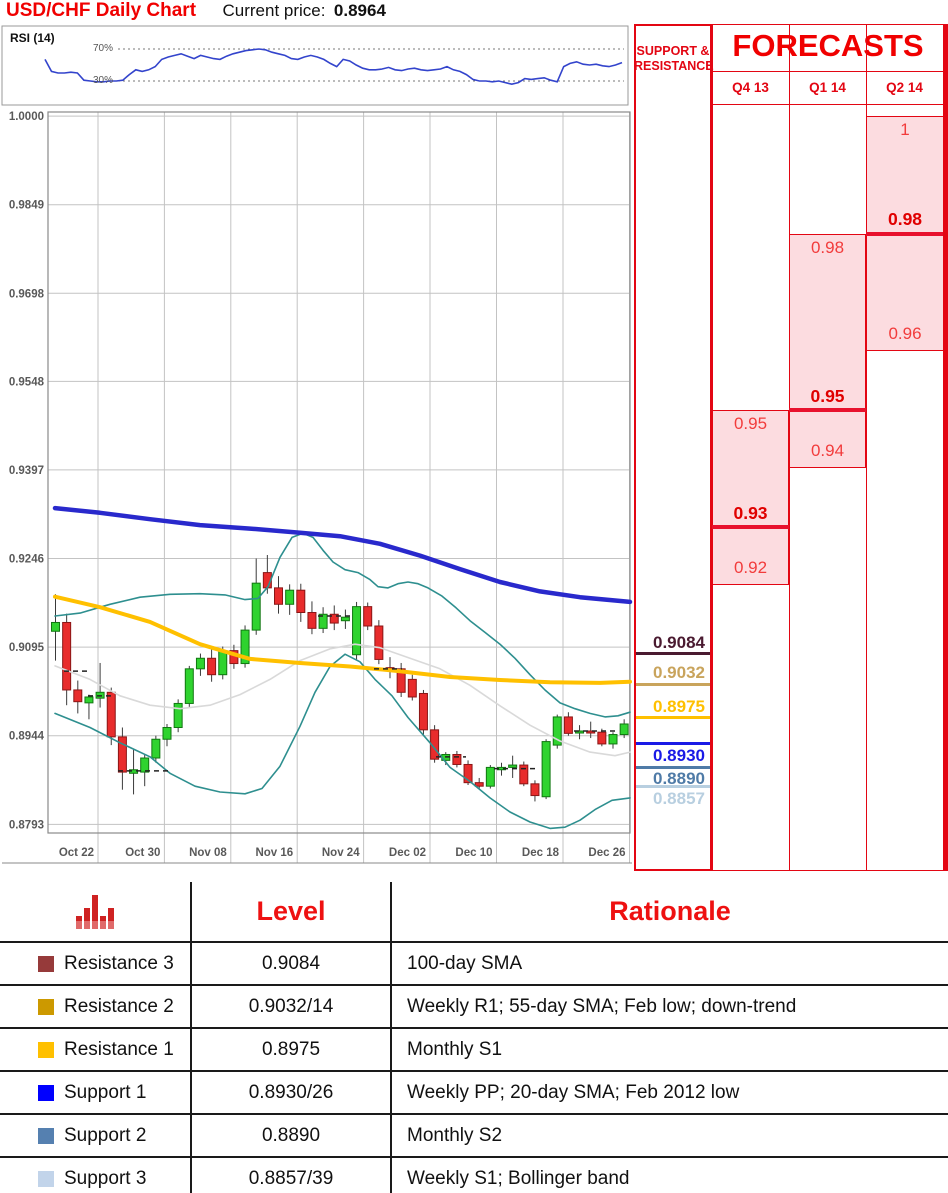 Image resolution: width=948 pixels, height=1193 pixels. I want to click on sr-level-value: 0.9084, so click(679, 642).